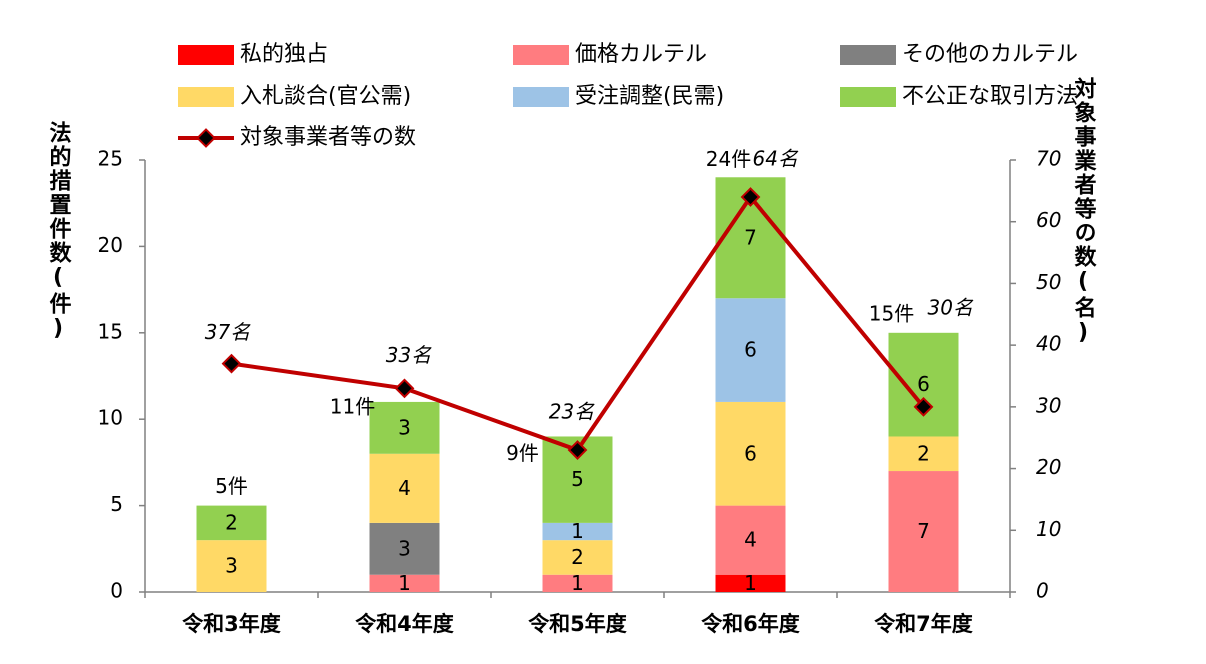 The height and width of the screenshot is (664, 1206). What do you see at coordinates (110, 245) in the screenshot?
I see `y-tick-label: 20` at bounding box center [110, 245].